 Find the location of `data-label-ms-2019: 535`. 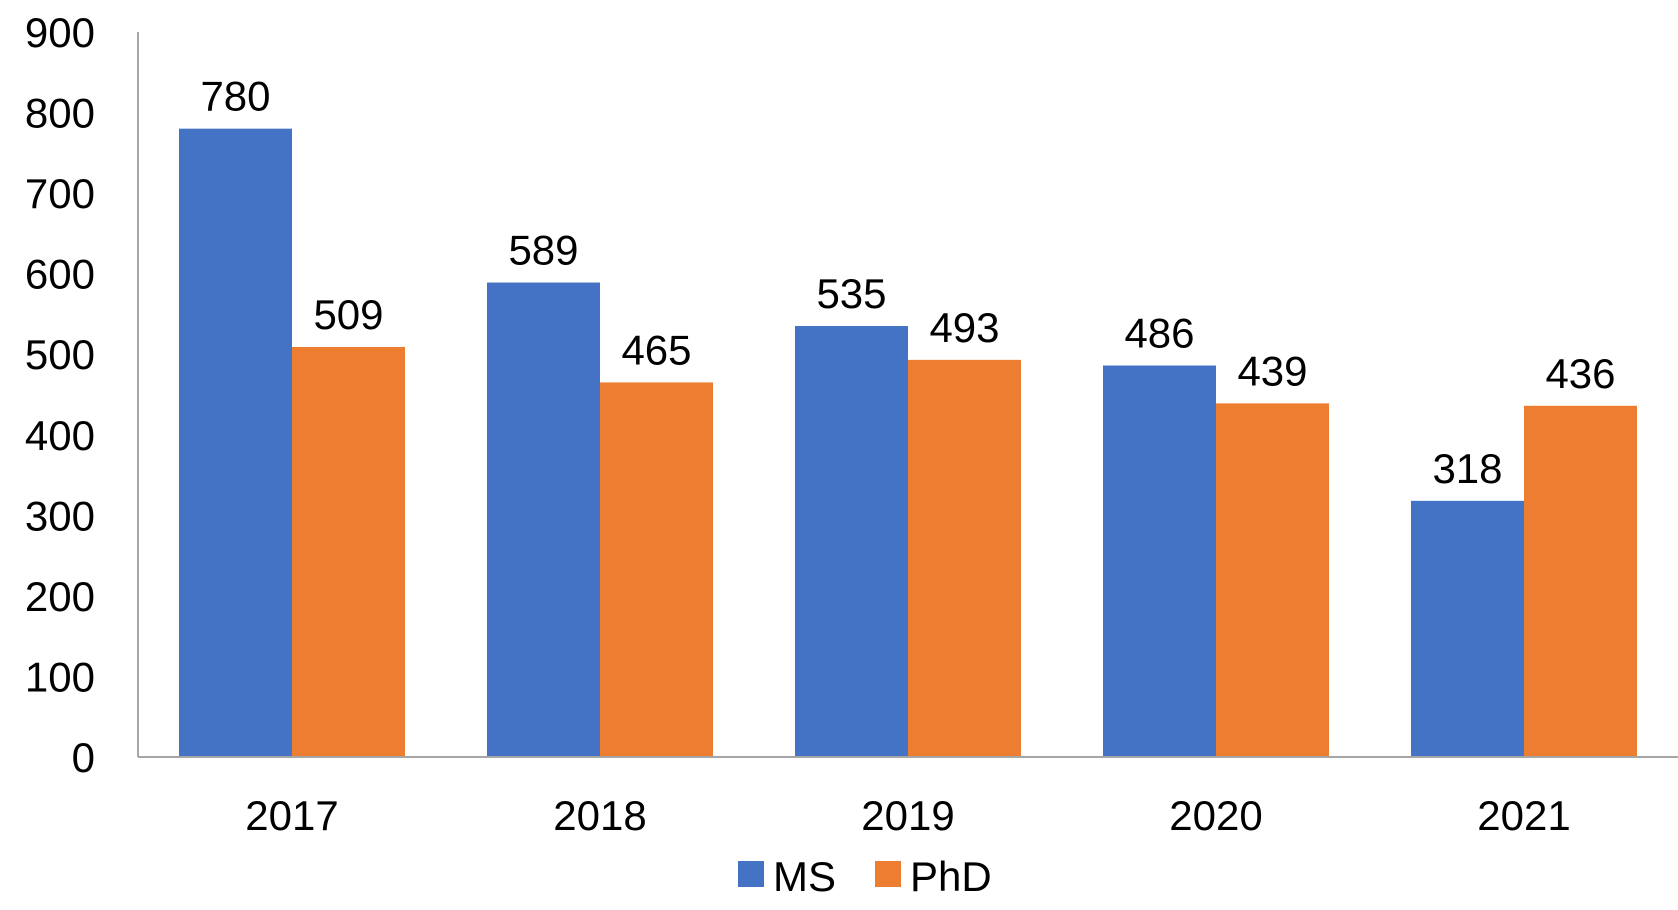

data-label-ms-2019: 535 is located at coordinates (851, 293).